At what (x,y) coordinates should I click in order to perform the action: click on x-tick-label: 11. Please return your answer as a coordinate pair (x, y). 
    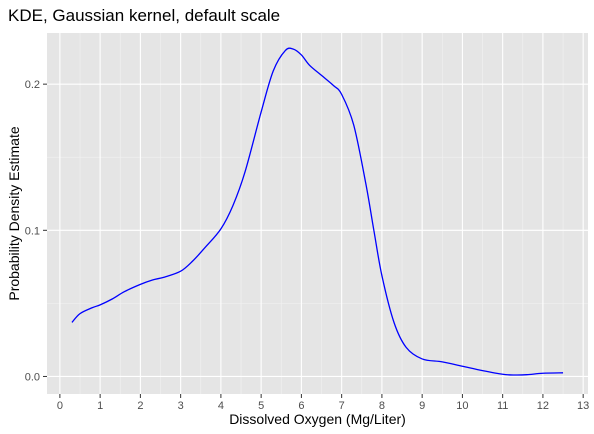
    Looking at the image, I should click on (502, 406).